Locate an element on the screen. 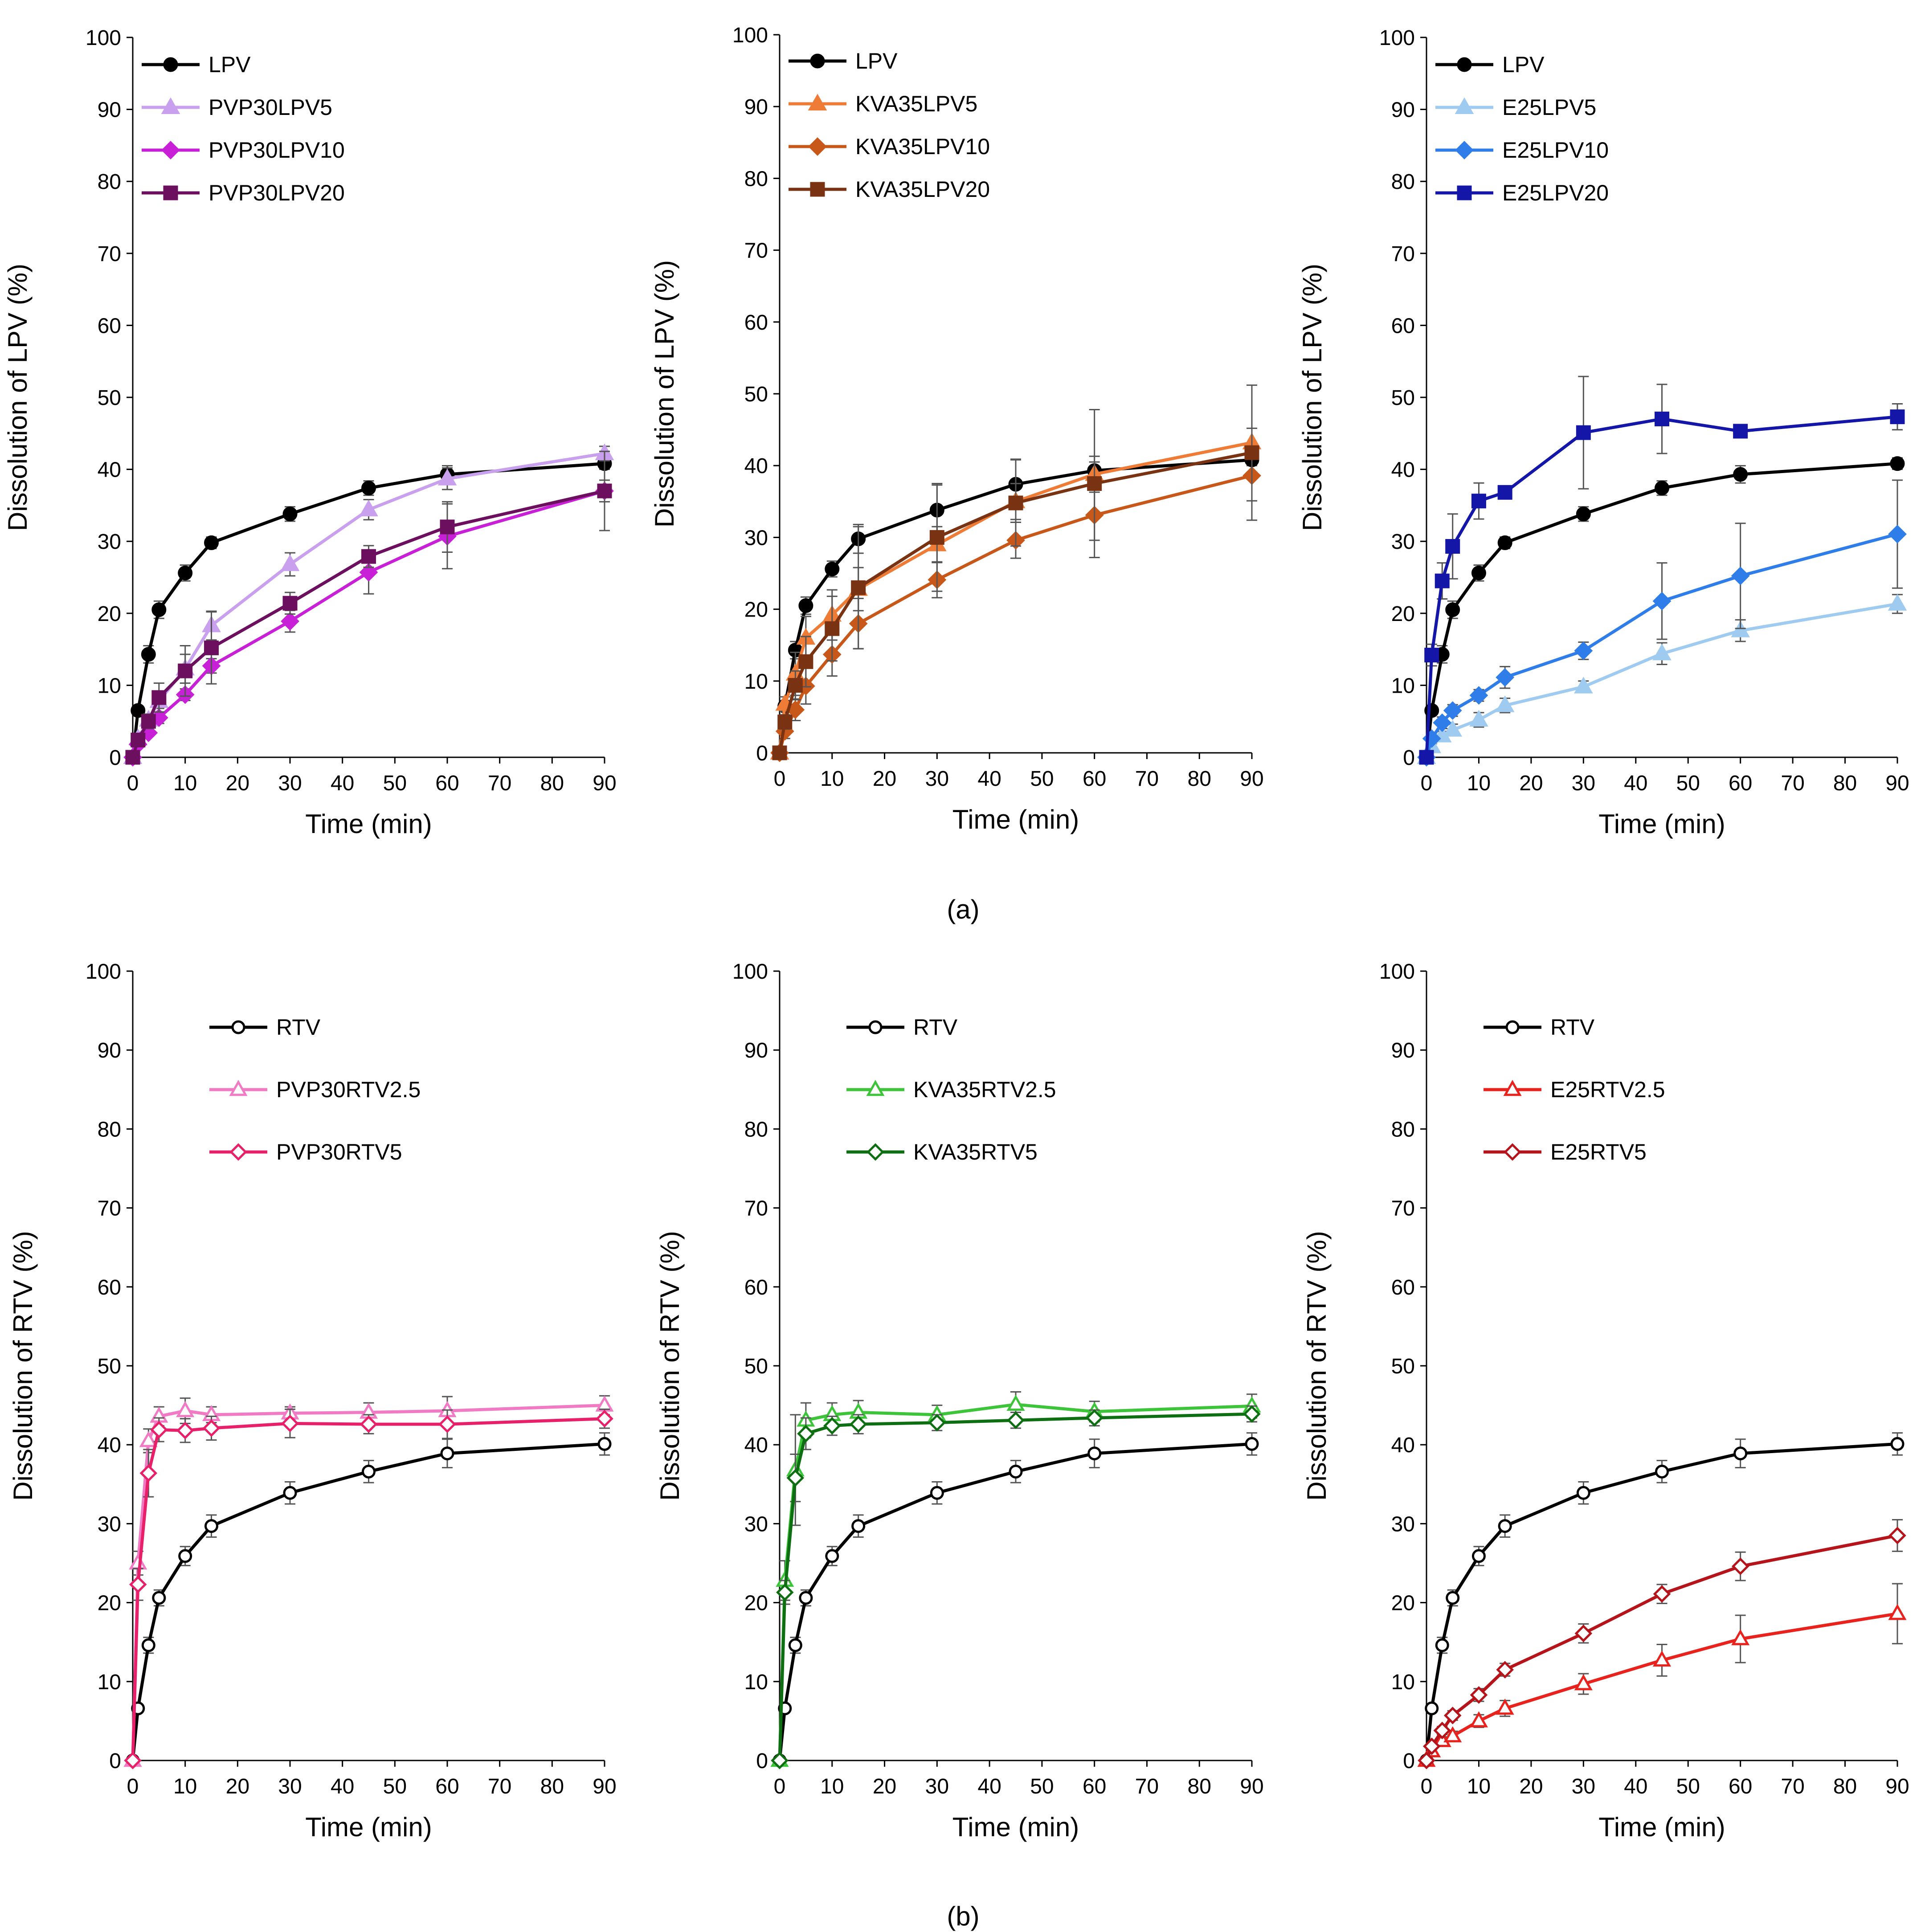 This screenshot has height=1932, width=1925. y-tick-label: 40 is located at coordinates (756, 466).